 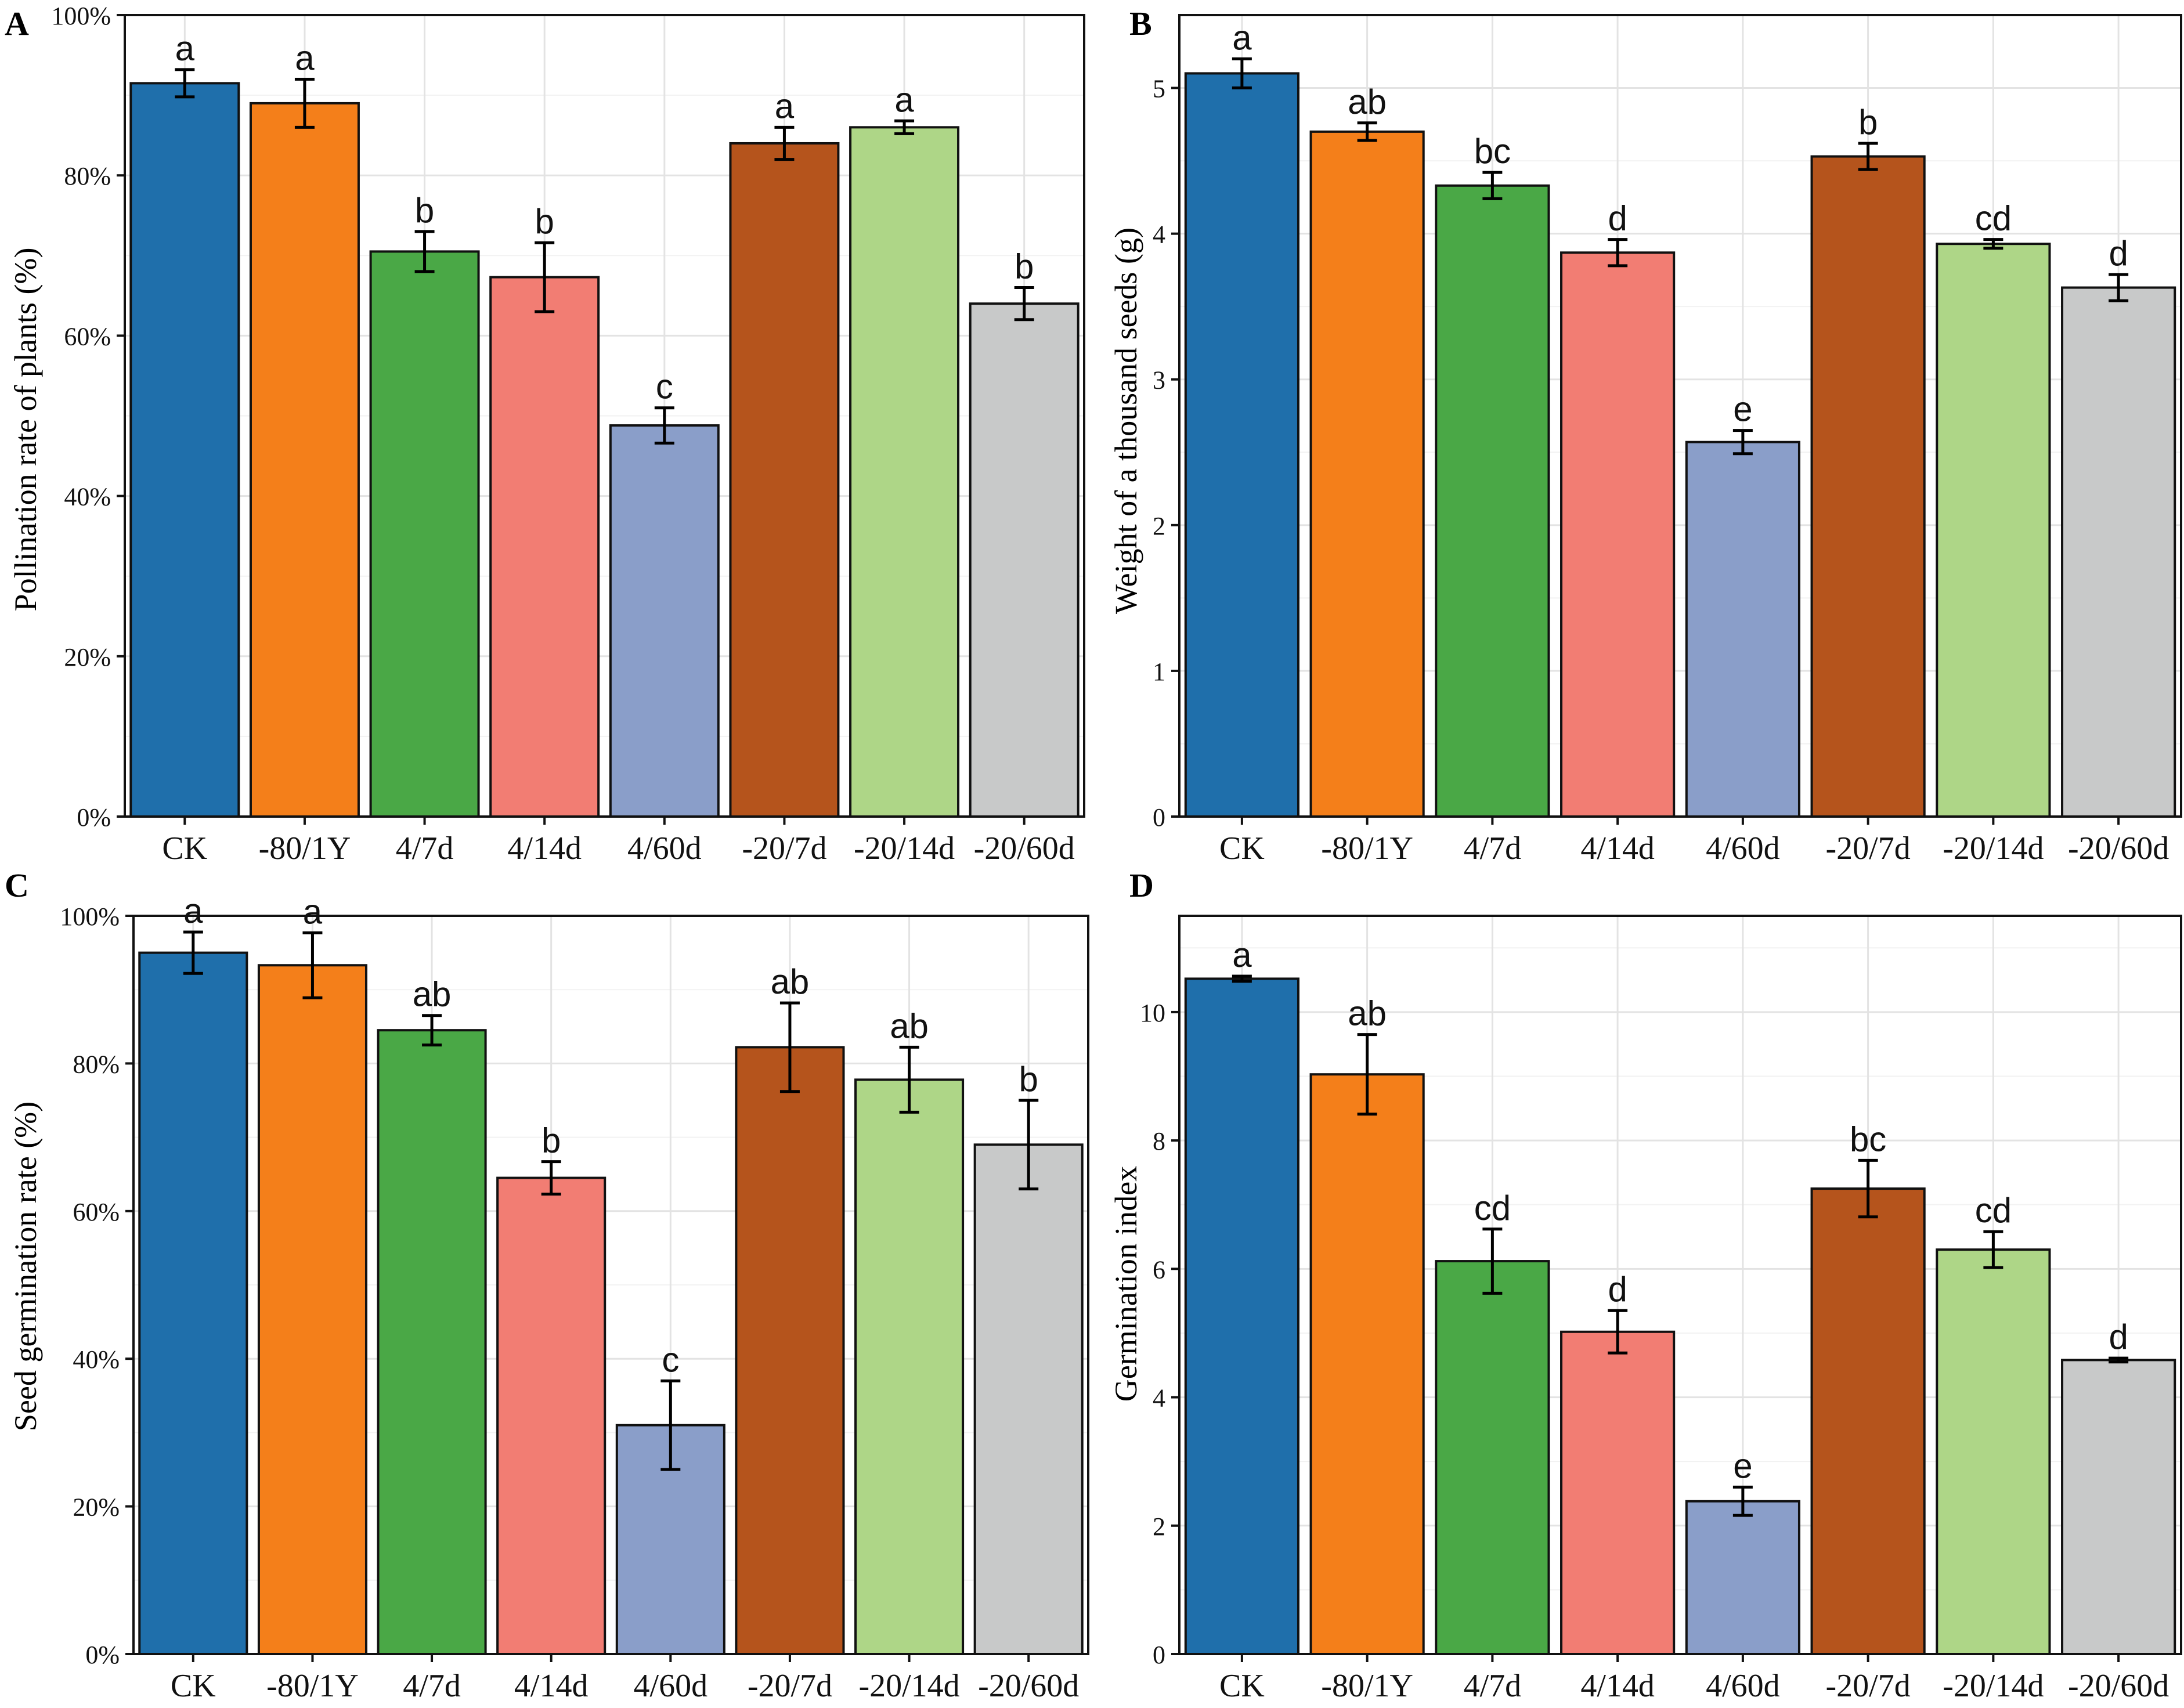 What do you see at coordinates (1493, 1208) in the screenshot?
I see `significance-letter-d-3: cd` at bounding box center [1493, 1208].